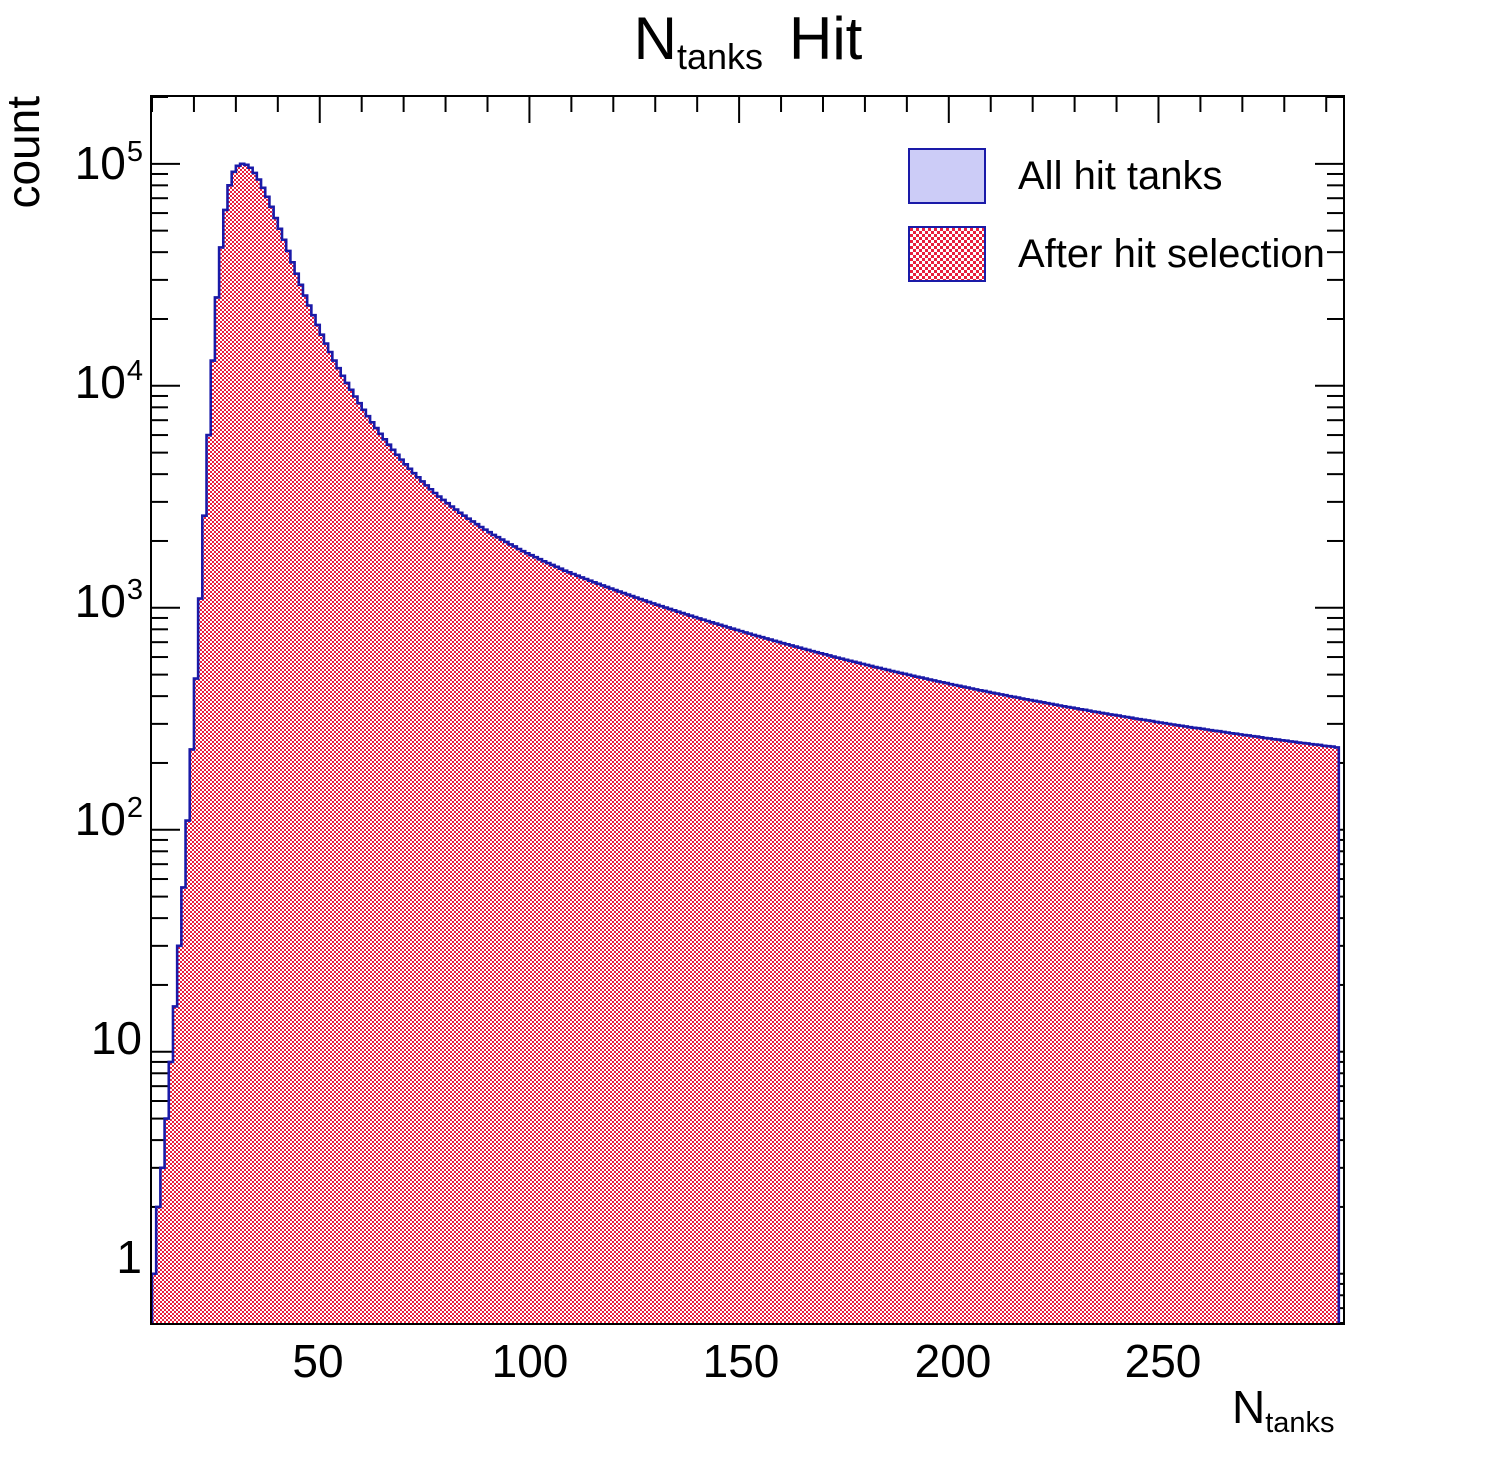 The width and height of the screenshot is (1496, 1472). I want to click on y-tick-label-1e3: 10³, so click(108, 600).